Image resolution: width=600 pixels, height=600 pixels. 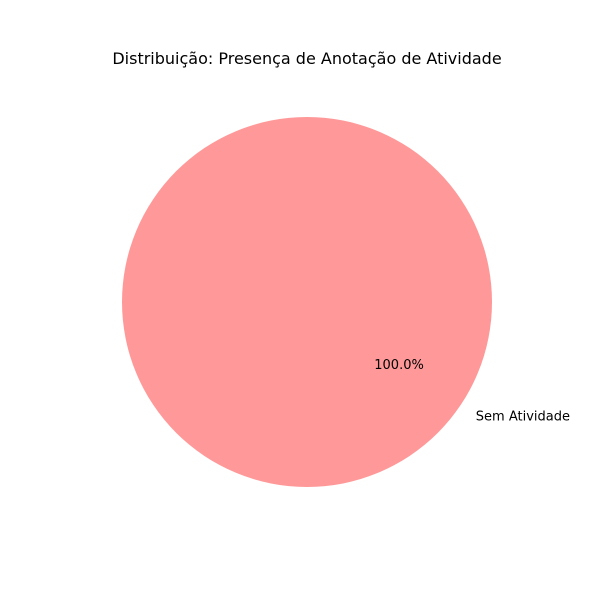 I want to click on slice-category-label: Sem Atividade, so click(x=523, y=417).